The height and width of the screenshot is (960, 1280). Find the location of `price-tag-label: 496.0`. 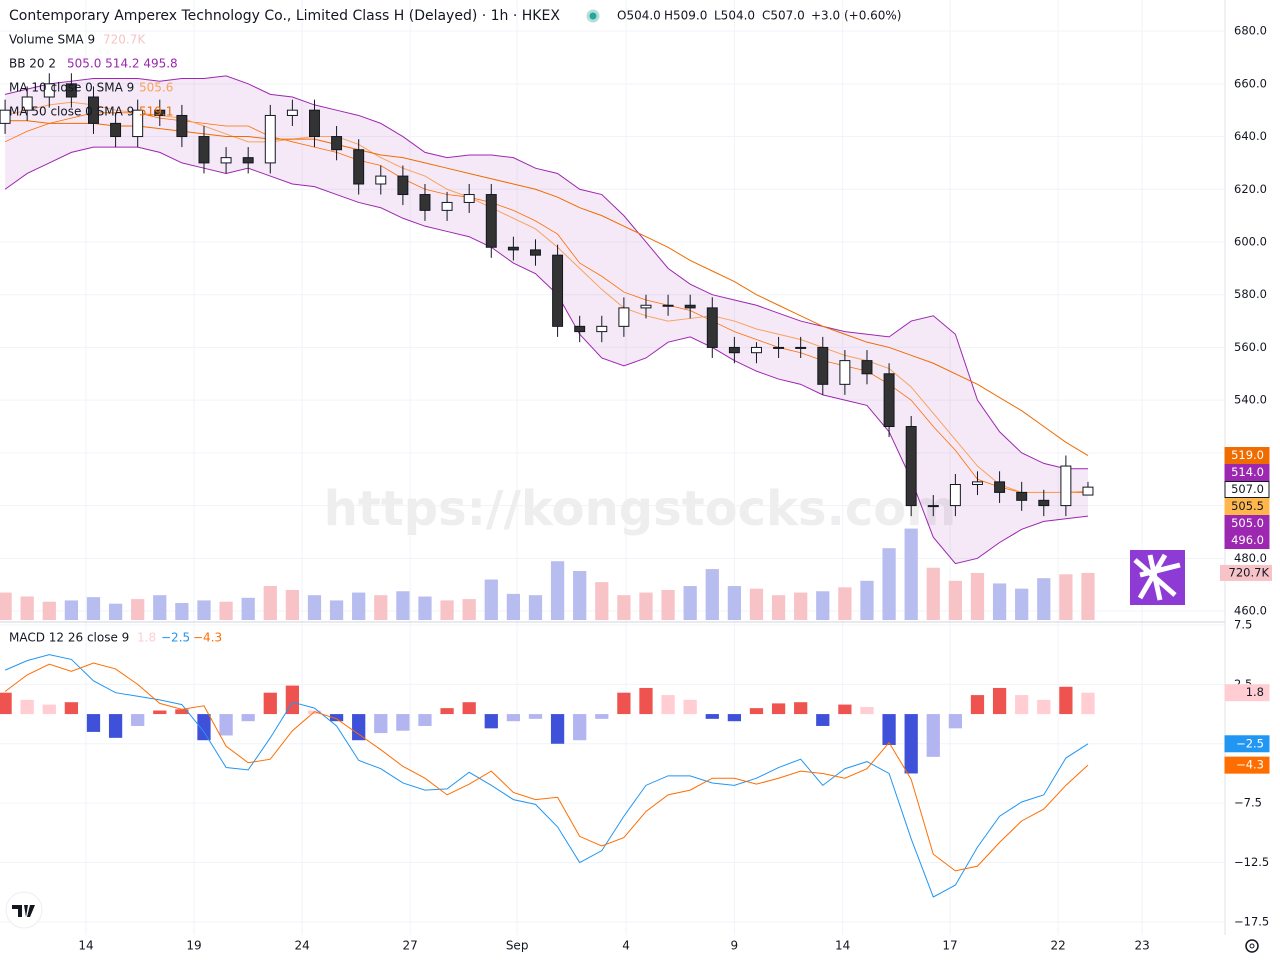

price-tag-label: 496.0 is located at coordinates (1247, 540).